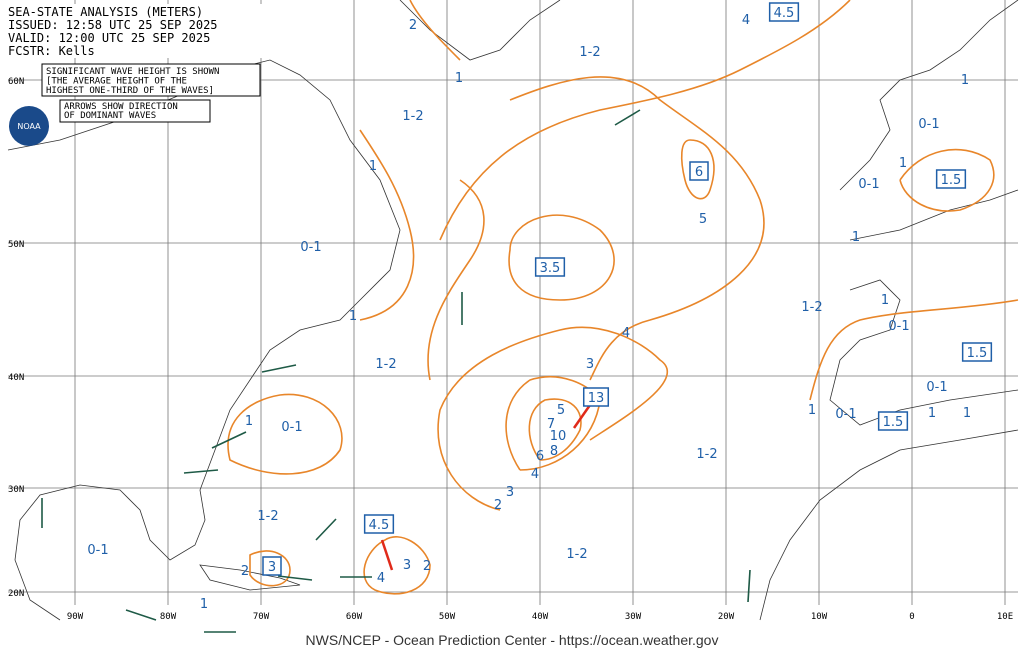 This screenshot has width=1024, height=652. I want to click on longitude-label: 10E, so click(1005, 617).